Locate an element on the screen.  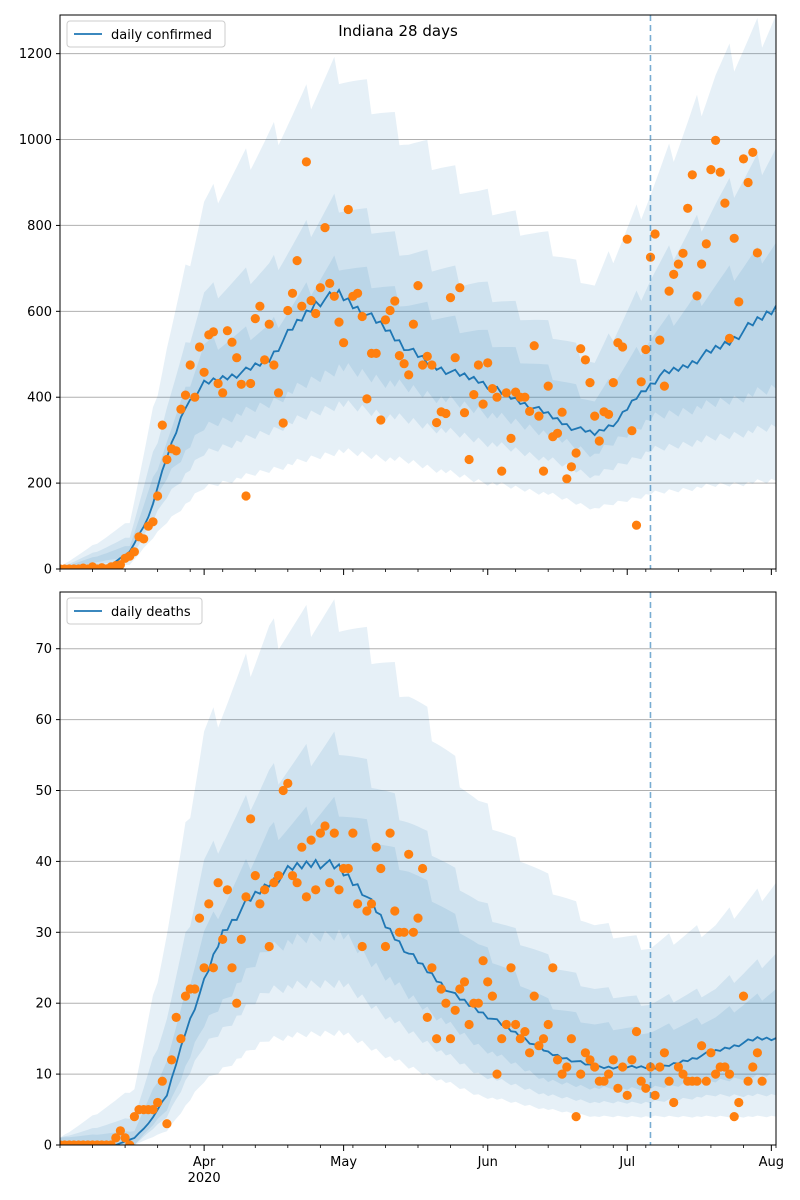
legend: daily confirmed is located at coordinates (146, 34).